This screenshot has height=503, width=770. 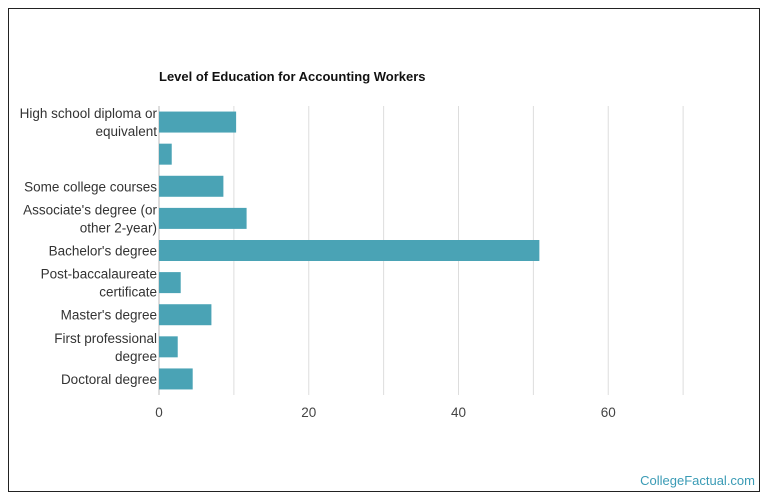 What do you see at coordinates (105, 338) in the screenshot?
I see `category-label: First professional` at bounding box center [105, 338].